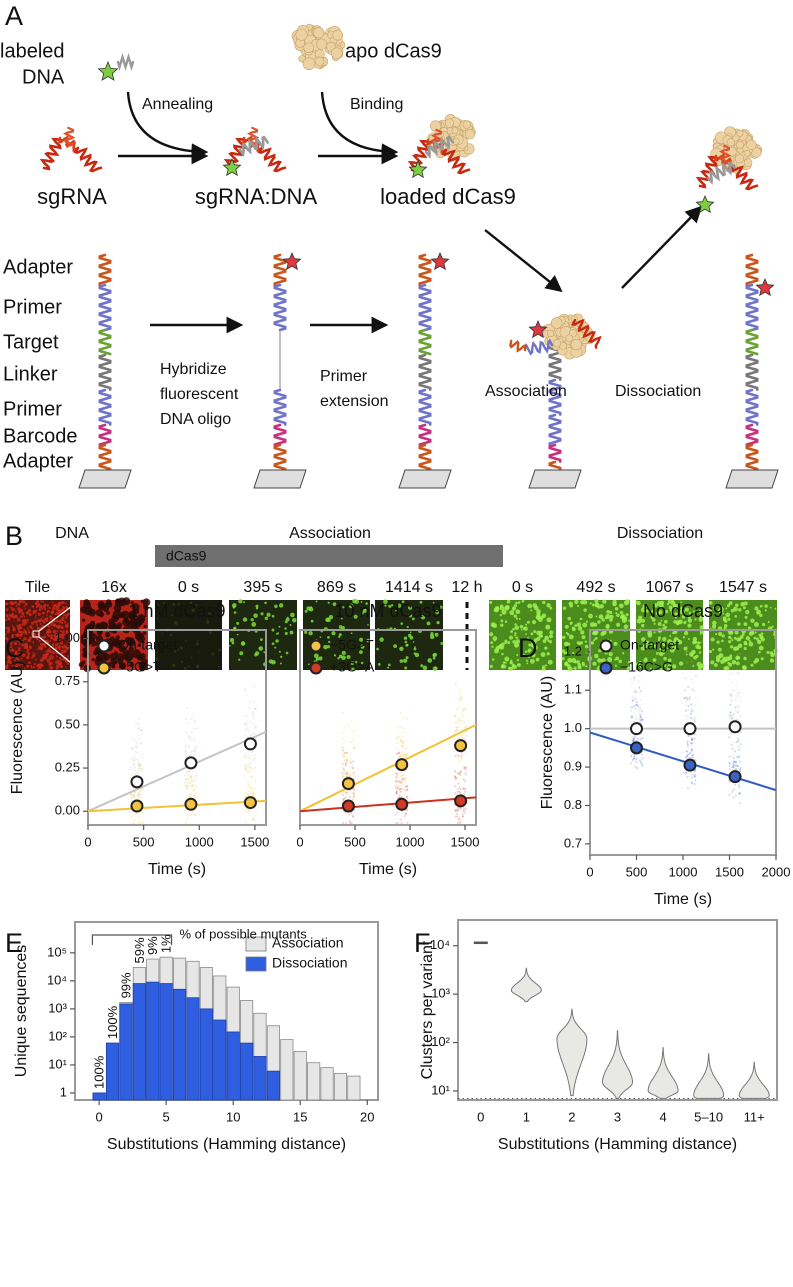  I want to click on x-tick-label: 1000, so click(683, 871).